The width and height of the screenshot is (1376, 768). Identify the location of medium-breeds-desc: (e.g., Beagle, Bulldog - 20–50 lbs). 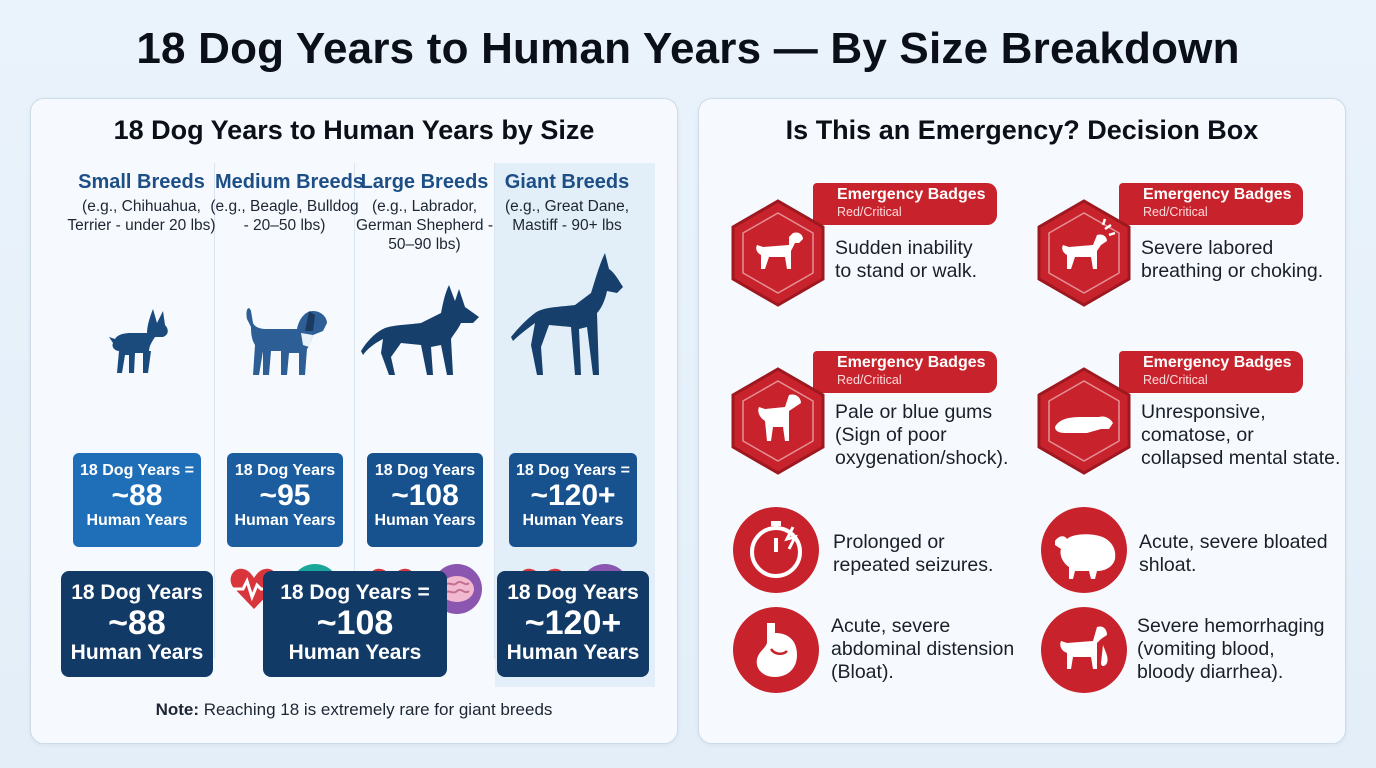
(284, 216).